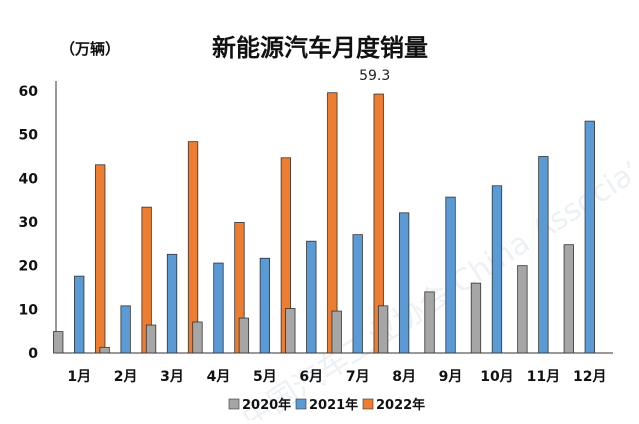 The height and width of the screenshot is (424, 639). I want to click on y-tick-label: 20, so click(29, 267).